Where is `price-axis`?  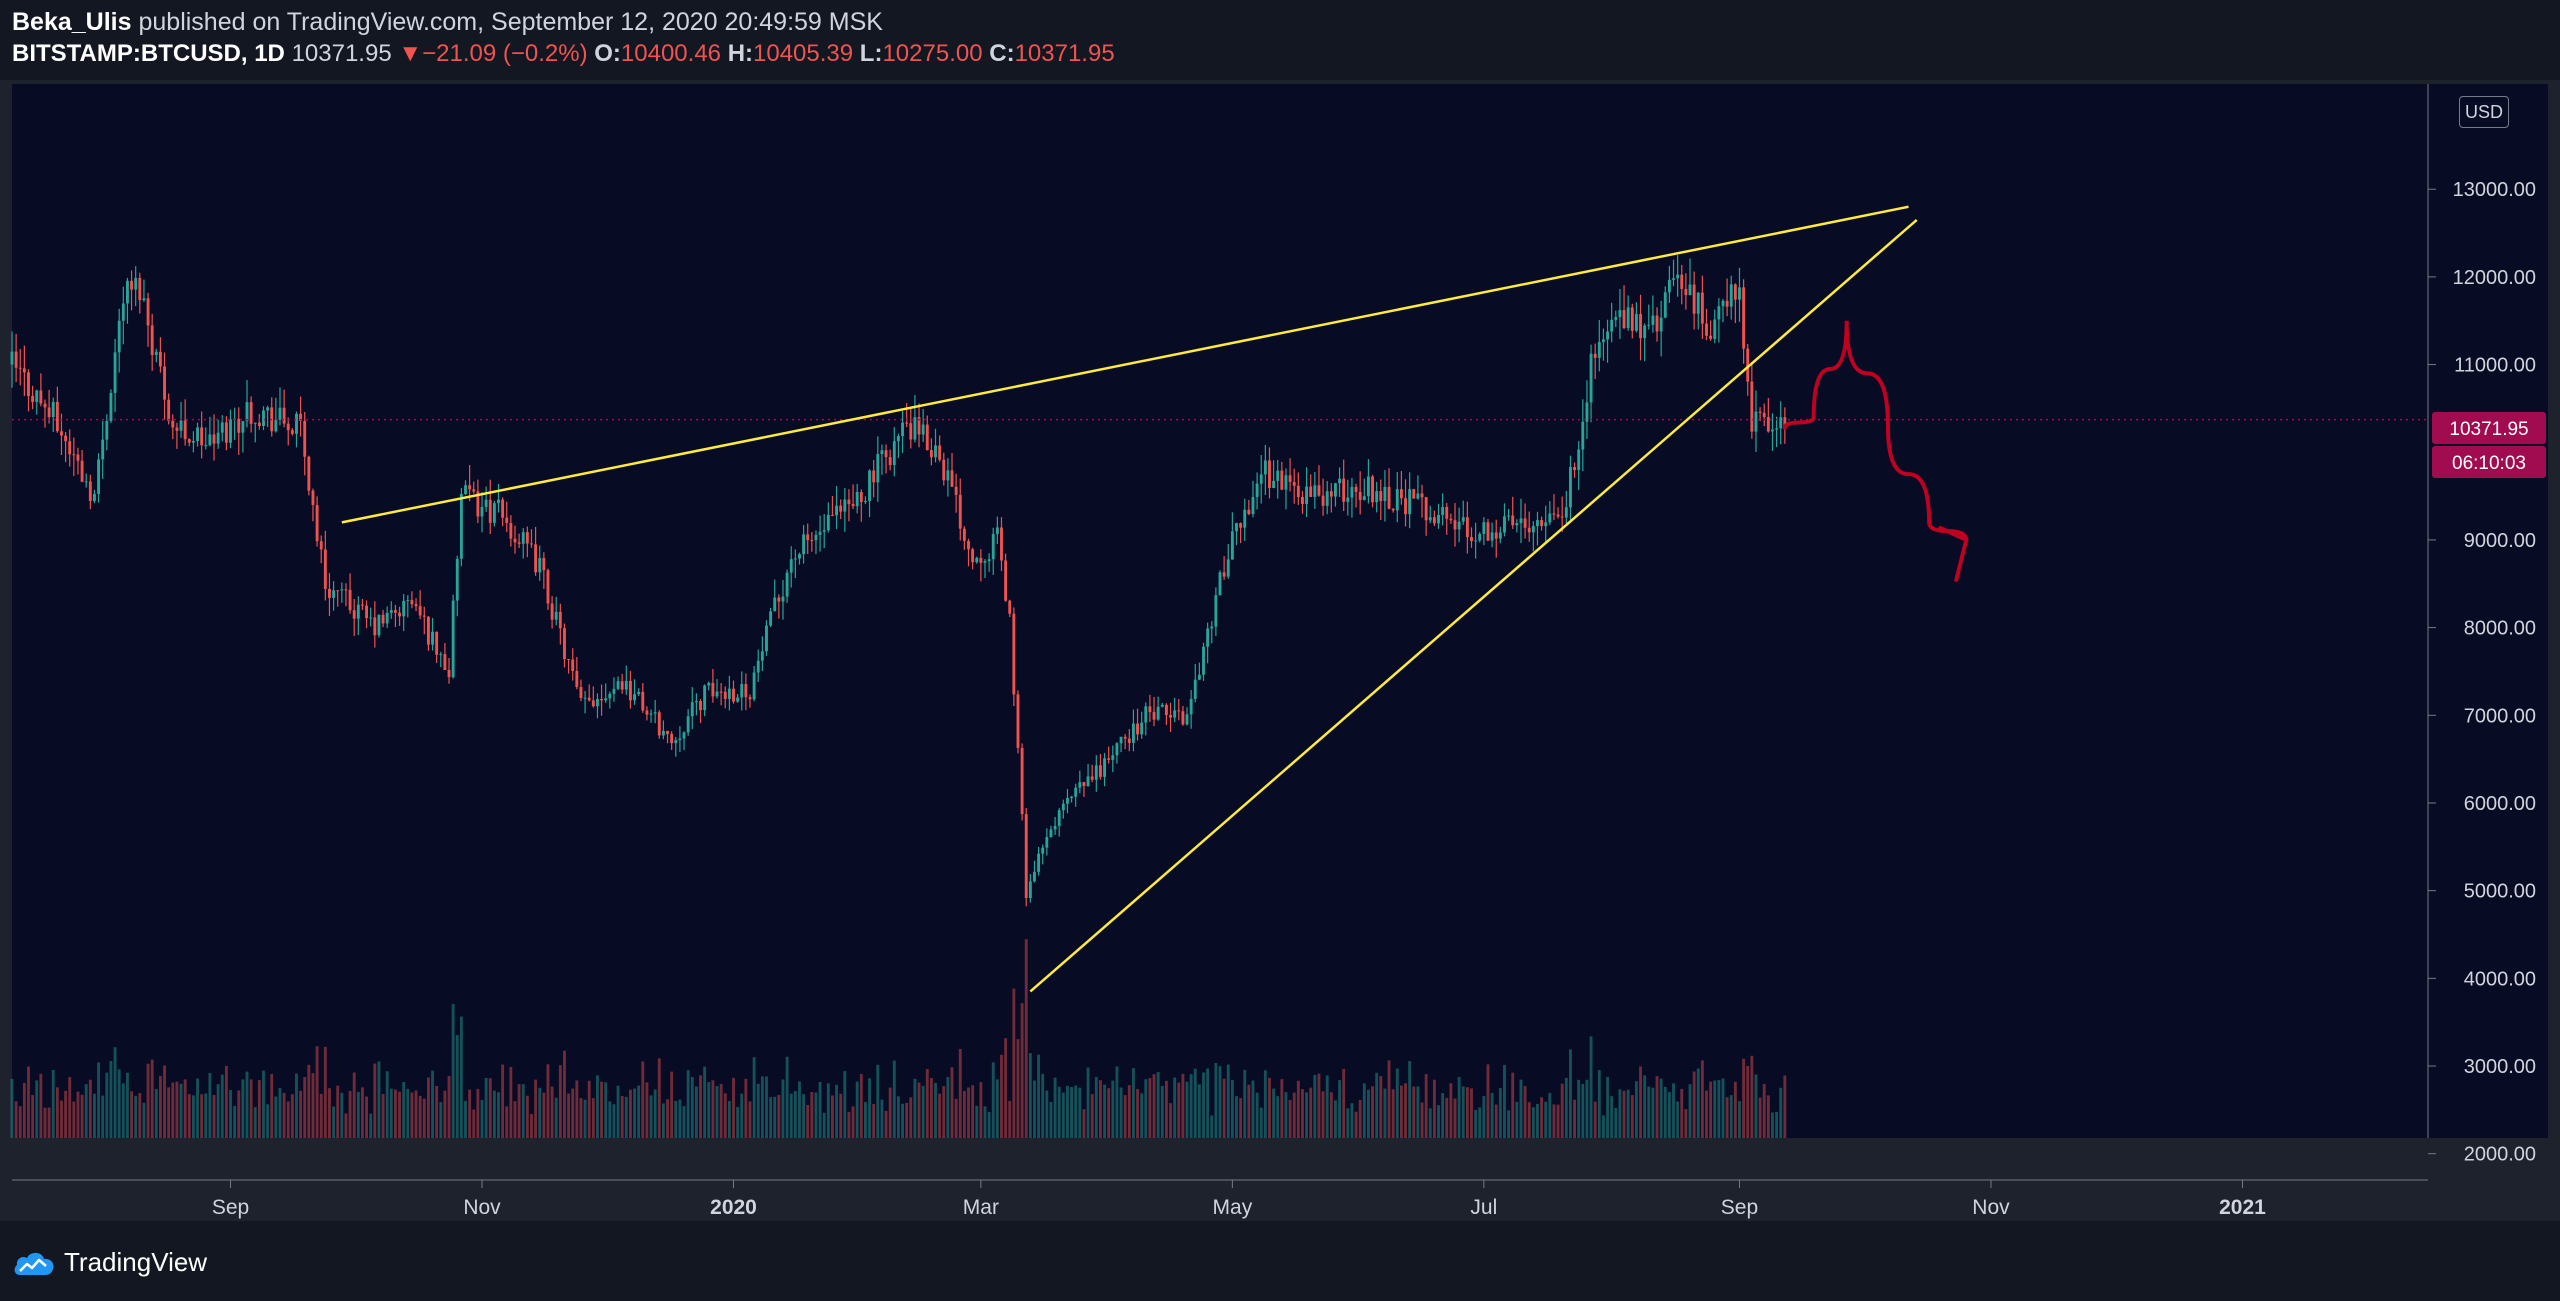 price-axis is located at coordinates (2488, 611).